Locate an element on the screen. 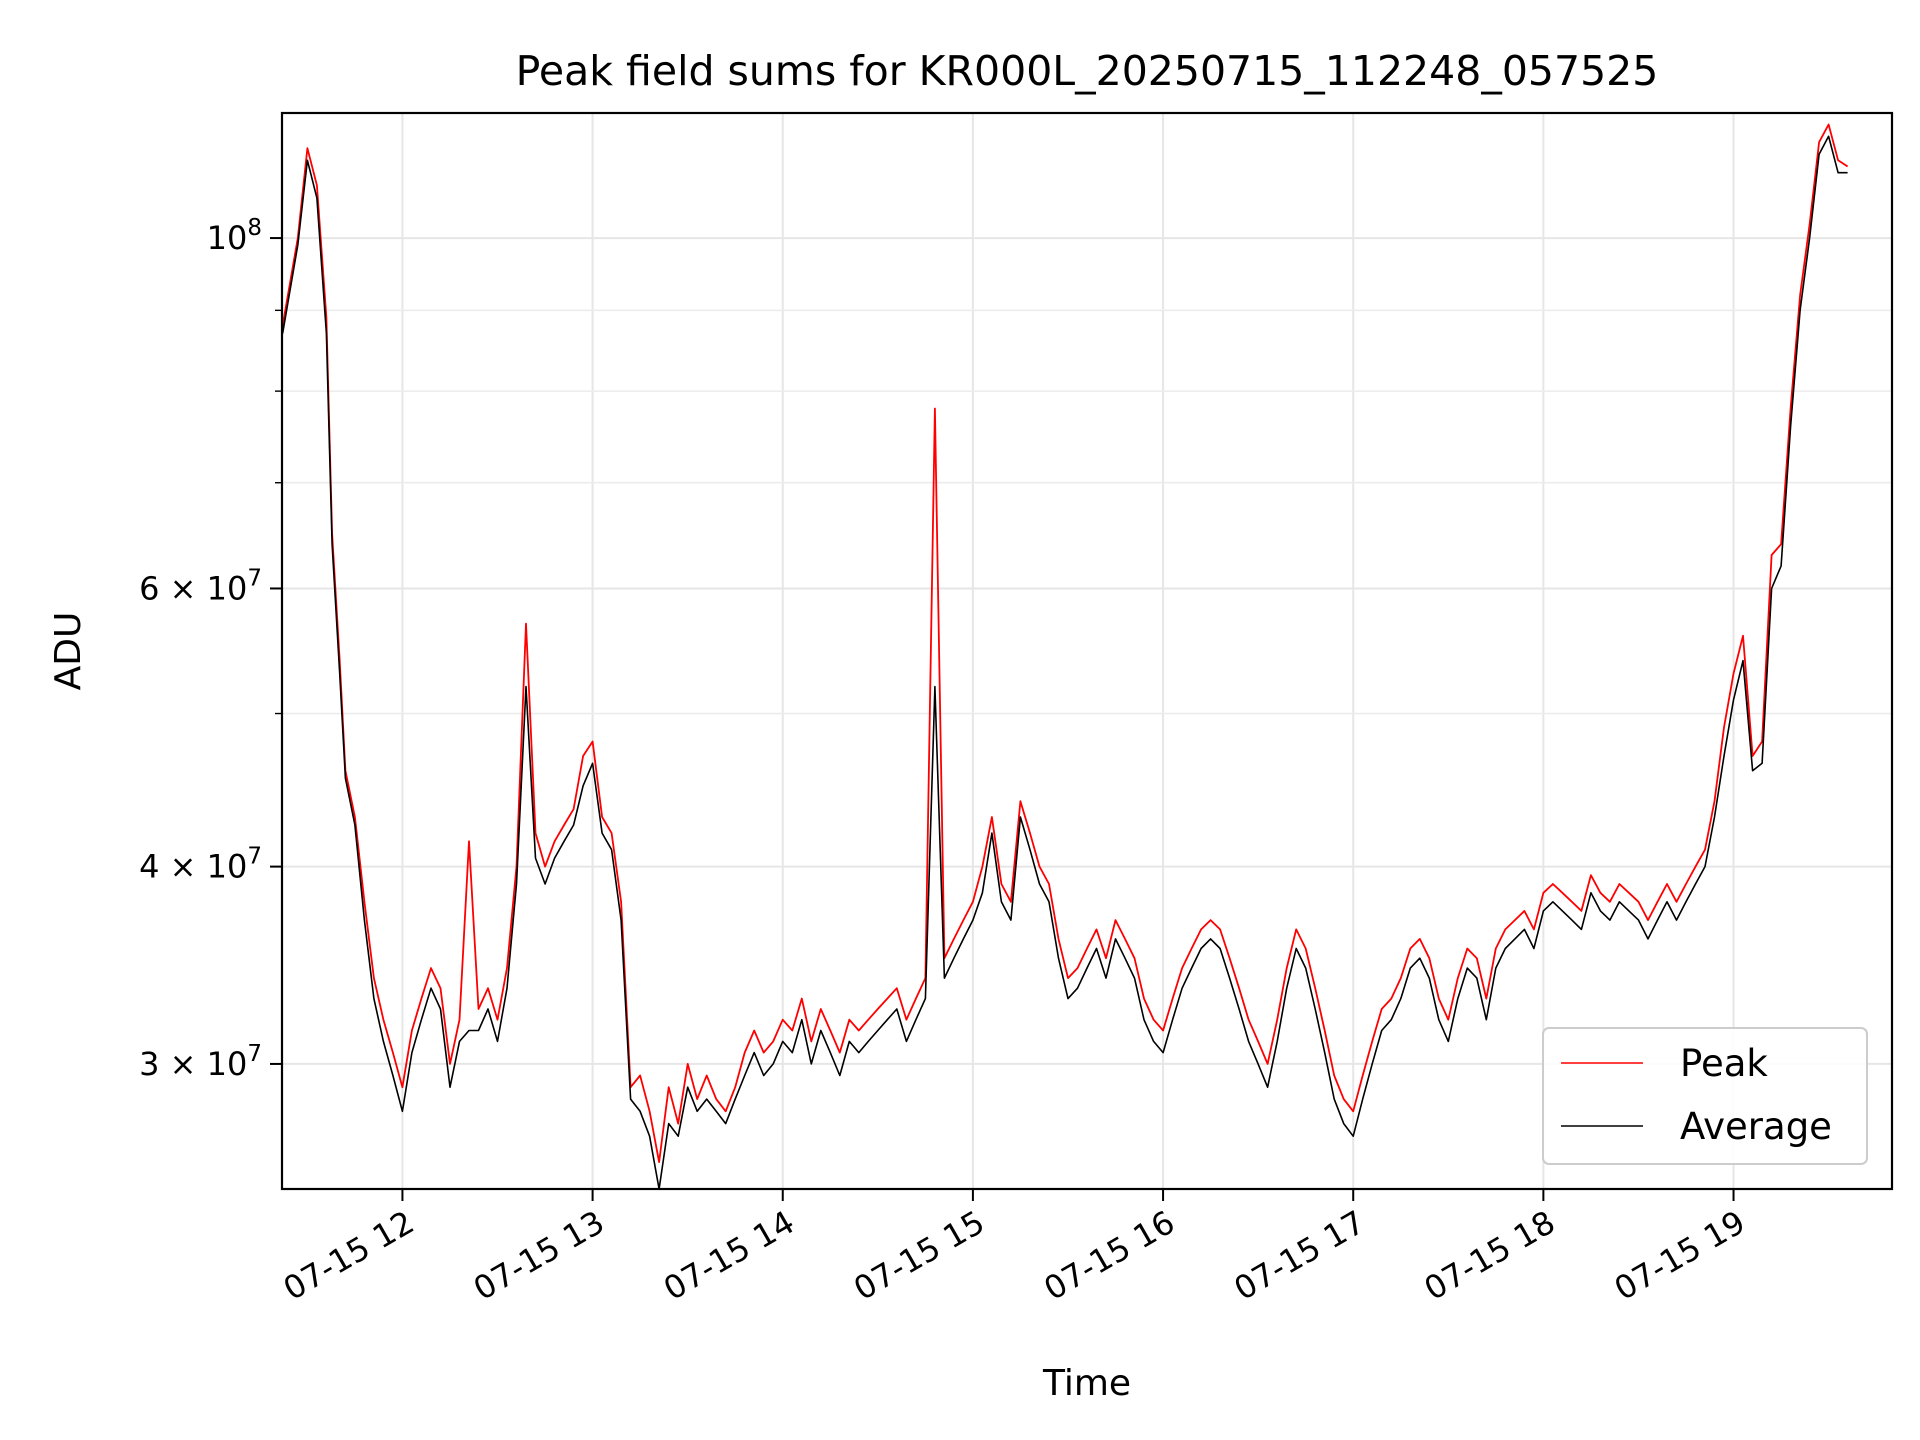 Image resolution: width=1920 pixels, height=1440 pixels. x-tick-label: 07-15 16 is located at coordinates (1109, 1255).